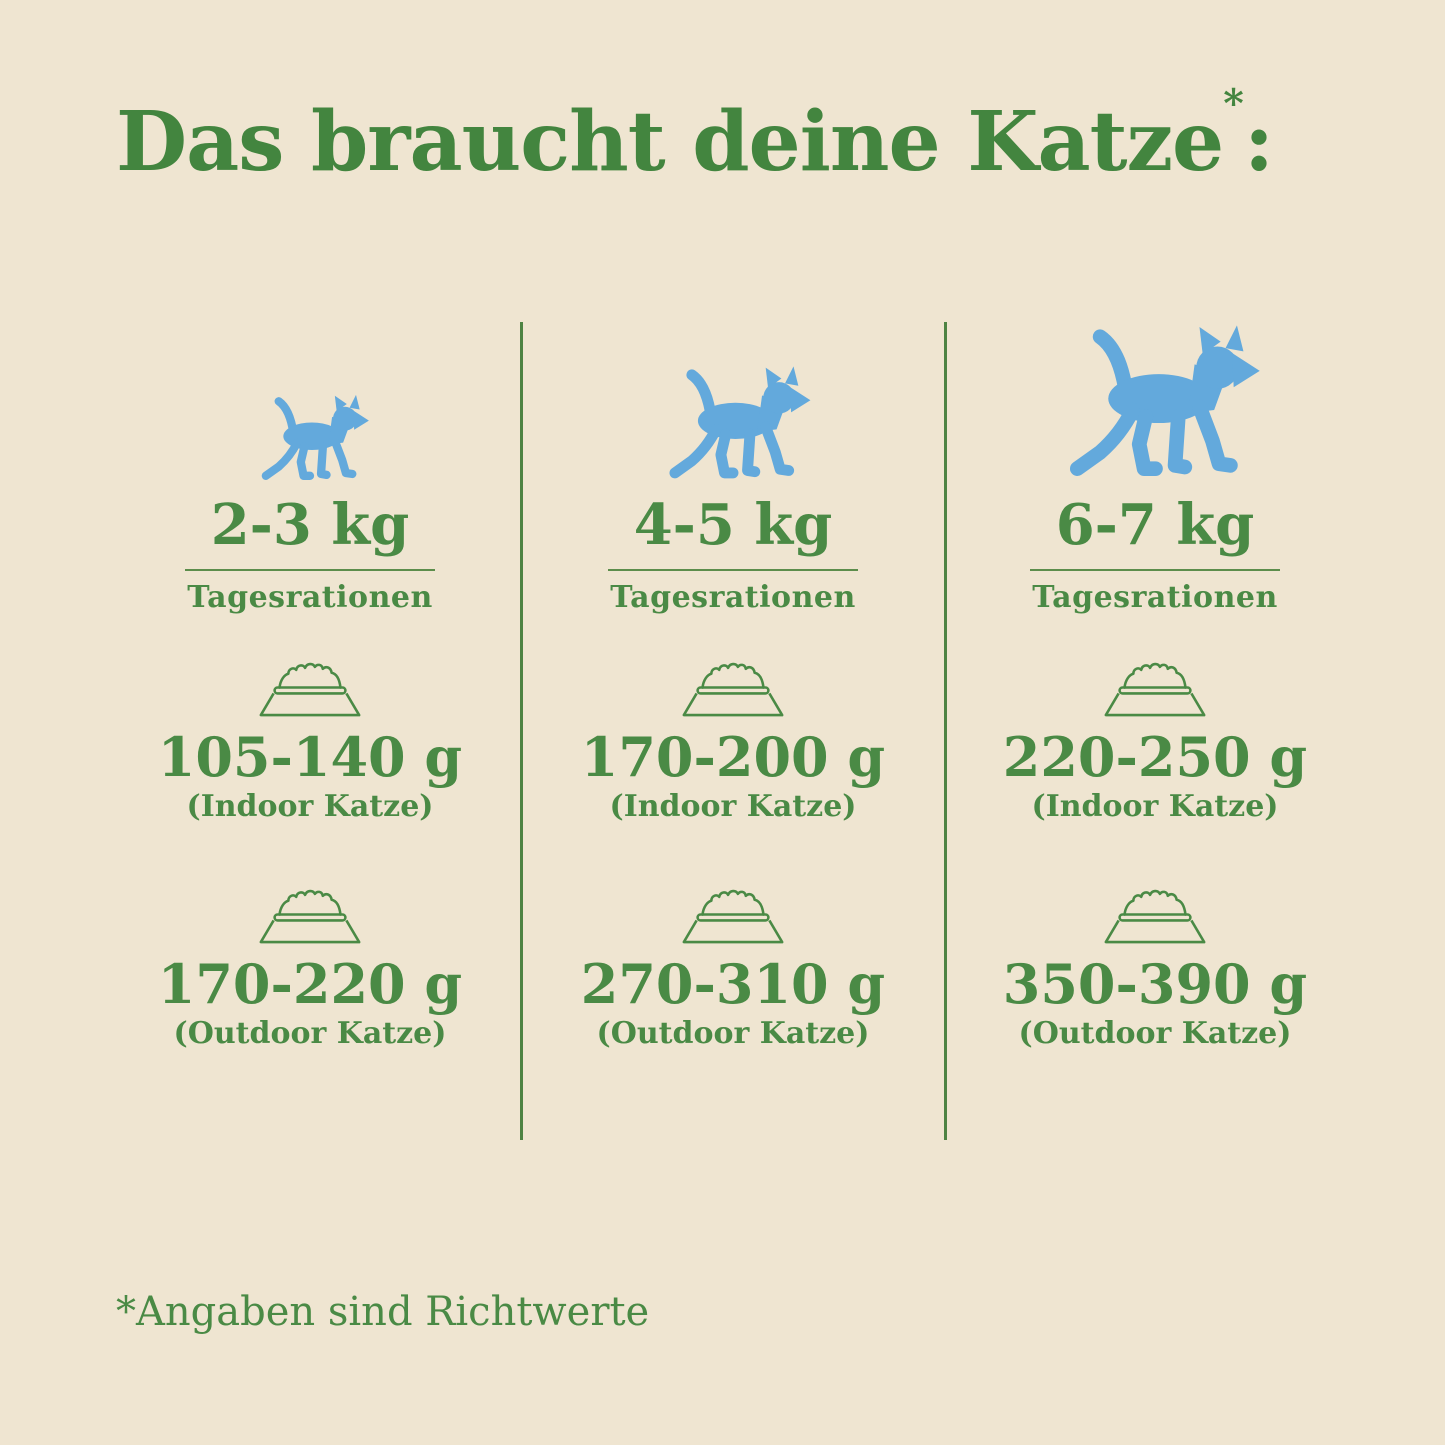  What do you see at coordinates (310, 984) in the screenshot?
I see `outdoor-amount: 170-220 g` at bounding box center [310, 984].